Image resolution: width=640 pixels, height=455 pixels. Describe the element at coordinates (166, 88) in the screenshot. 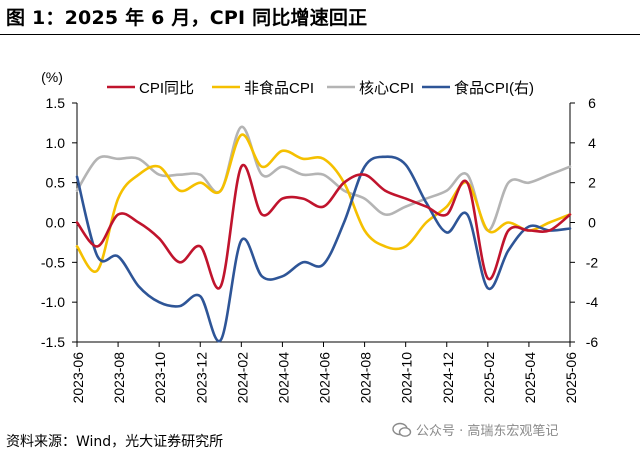

I see `legend-label: CPI同比` at that location.